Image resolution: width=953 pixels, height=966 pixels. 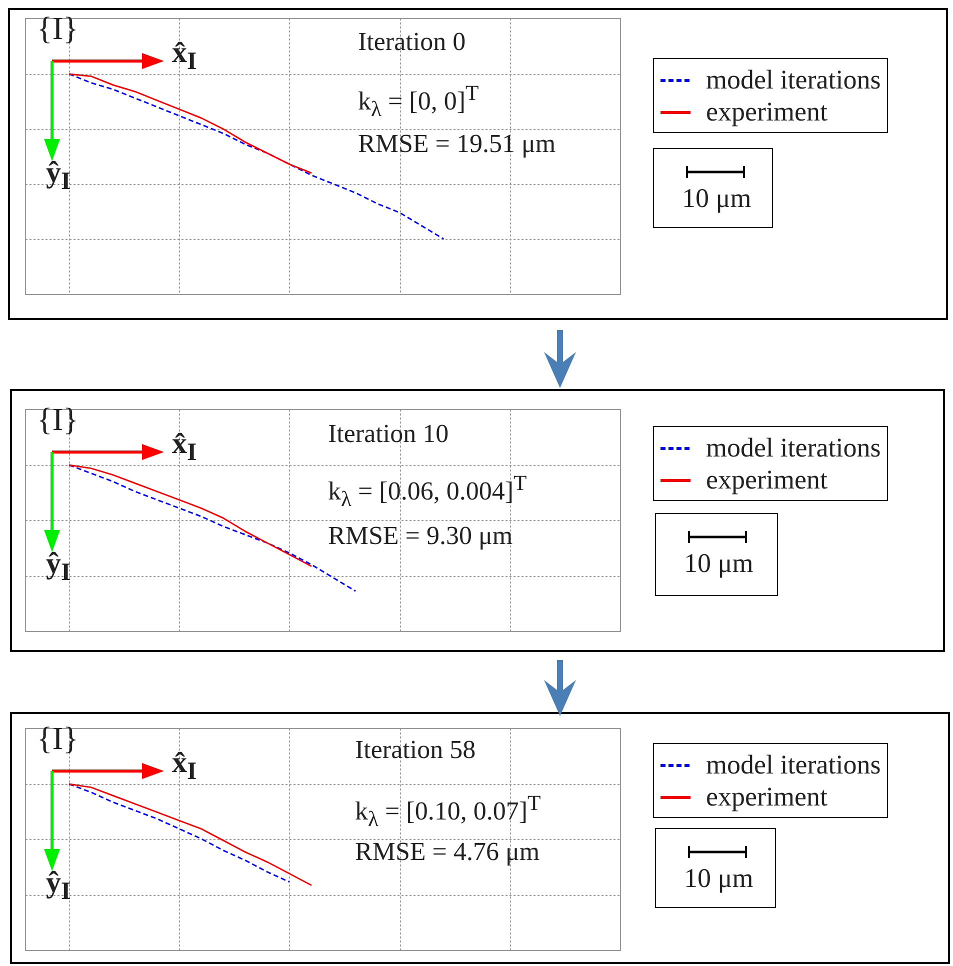 I want to click on text: Iteration 58, so click(x=415, y=749).